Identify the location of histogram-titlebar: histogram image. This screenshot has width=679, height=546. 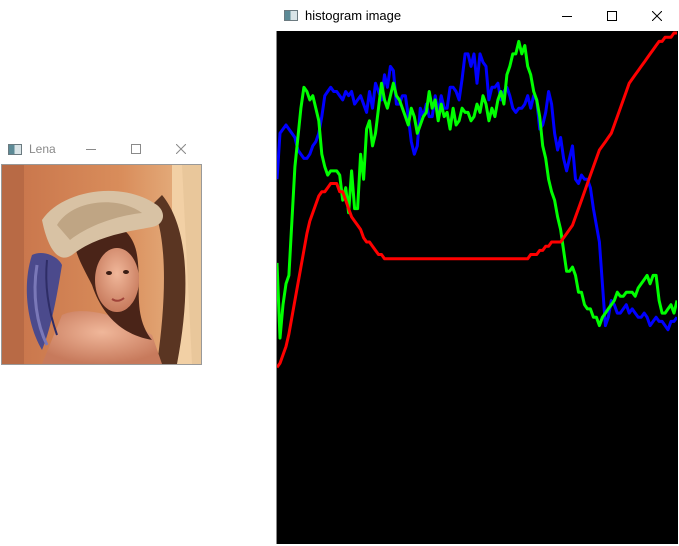
(477, 15).